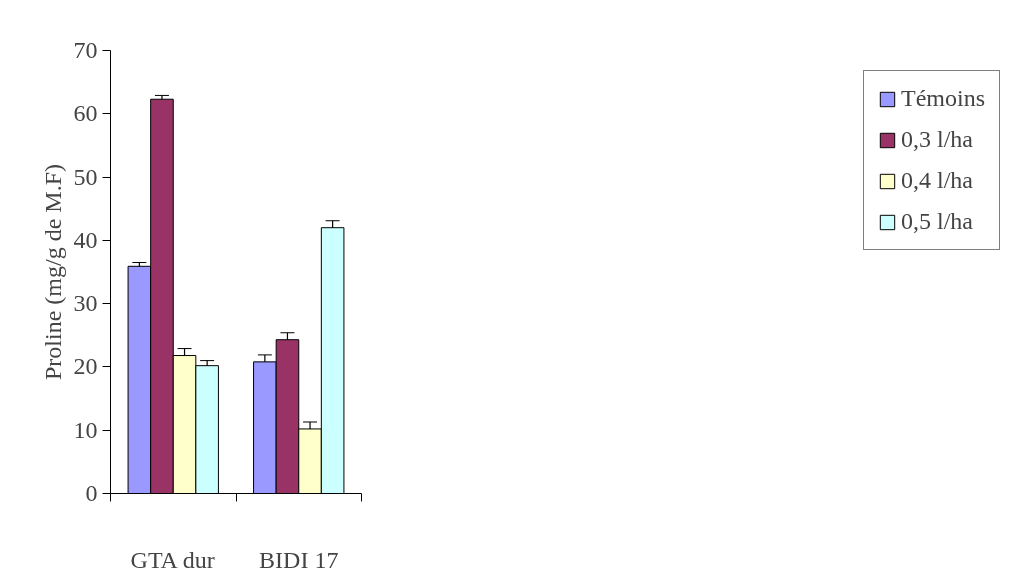 This screenshot has width=1029, height=583. What do you see at coordinates (937, 180) in the screenshot?
I see `legend-label: 0,4 l/ha` at bounding box center [937, 180].